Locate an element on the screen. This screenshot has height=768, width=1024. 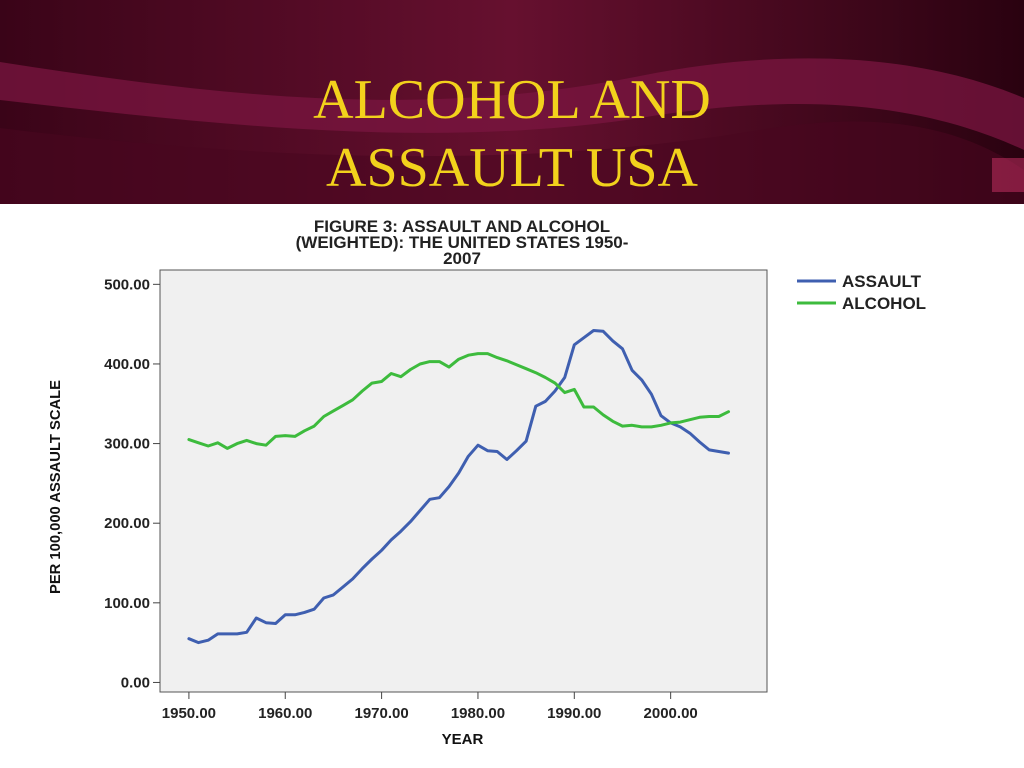
y-tick-label: 400.00 is located at coordinates (127, 364).